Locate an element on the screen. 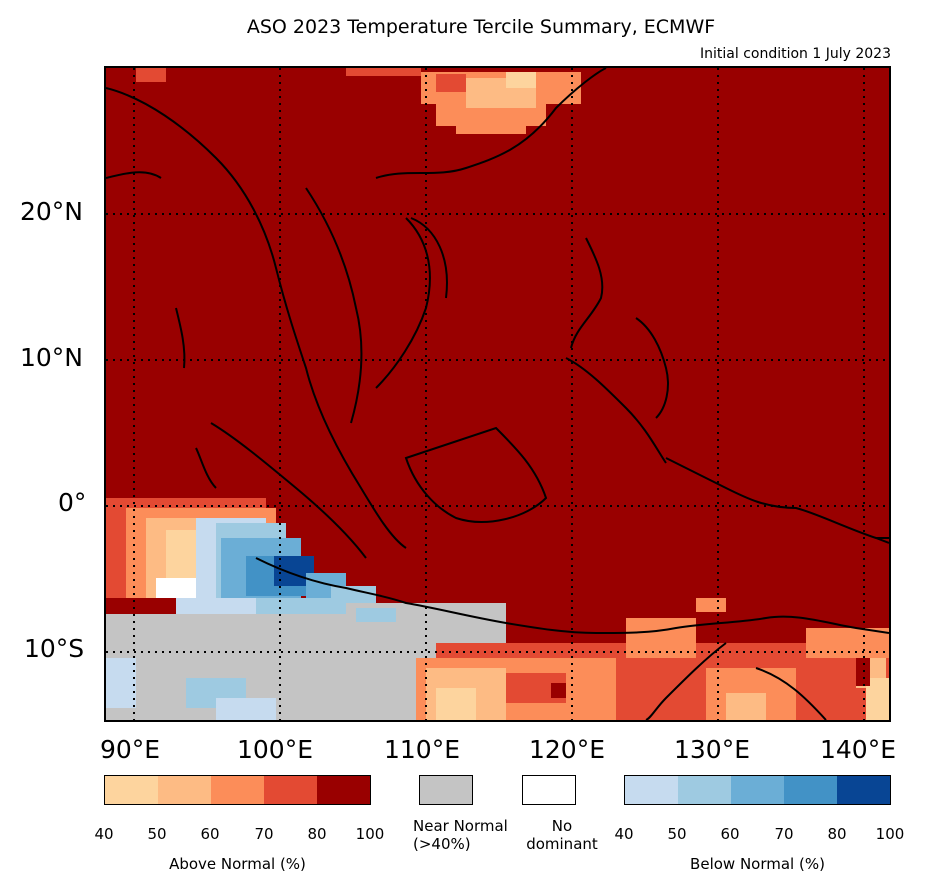  below-tick: 50 is located at coordinates (677, 834).